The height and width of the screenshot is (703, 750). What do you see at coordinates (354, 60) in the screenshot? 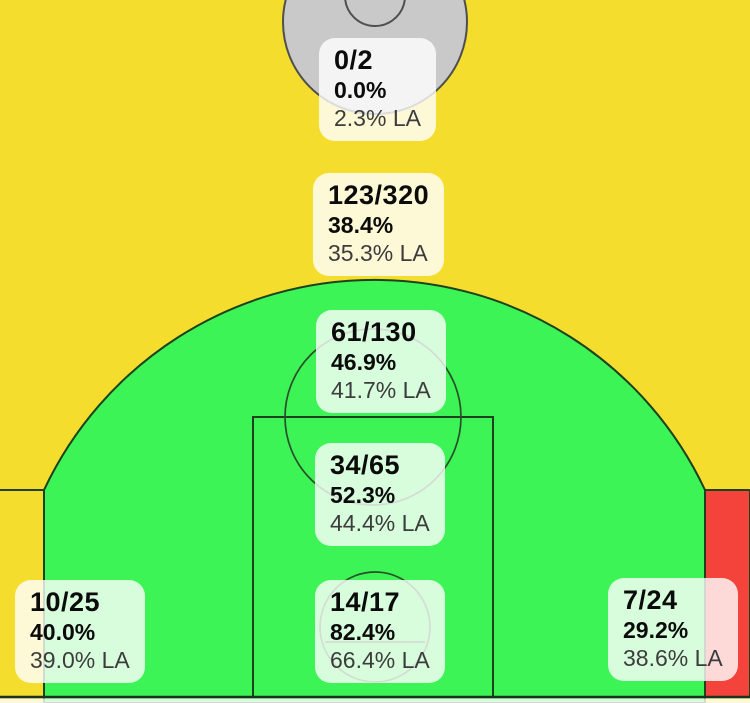
I see `shots-made-attempts: 0/2` at bounding box center [354, 60].